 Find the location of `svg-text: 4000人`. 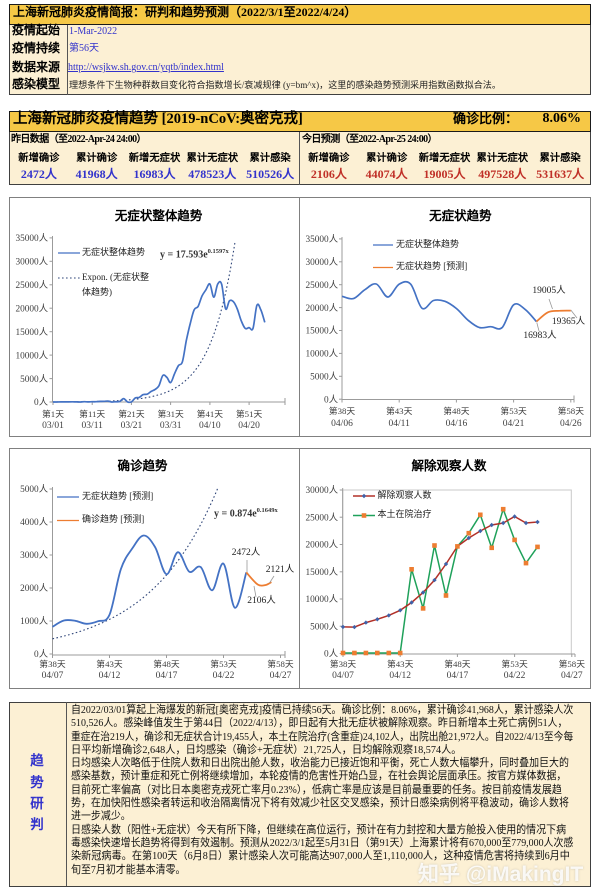

svg-text: 4000人 is located at coordinates (34, 522).